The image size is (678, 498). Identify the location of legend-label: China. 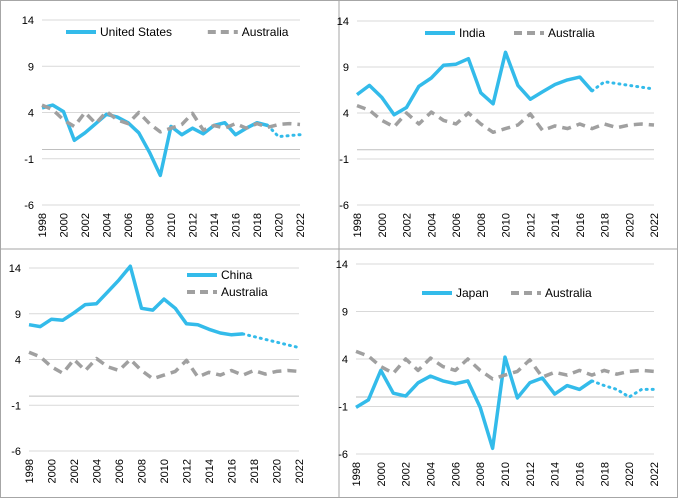
(237, 275).